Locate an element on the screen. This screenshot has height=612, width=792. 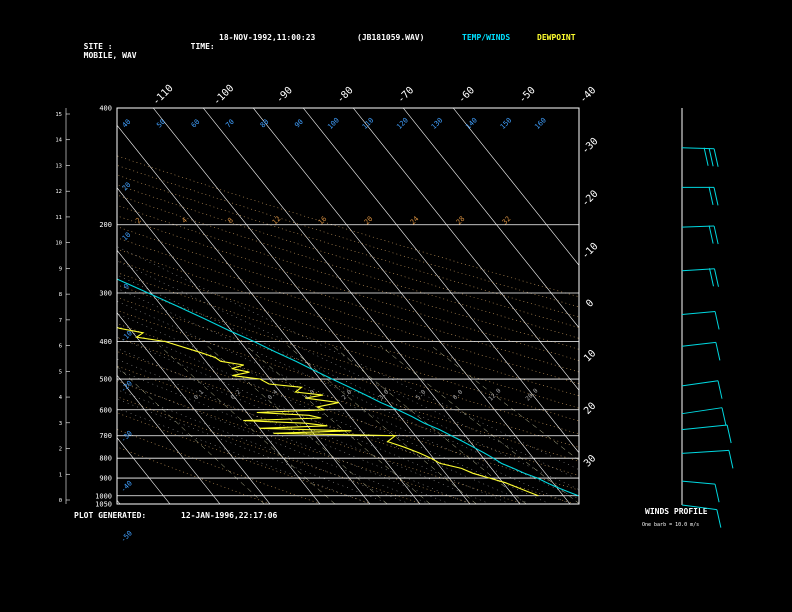
moist-label: 0.2 is located at coordinates (236, 394).